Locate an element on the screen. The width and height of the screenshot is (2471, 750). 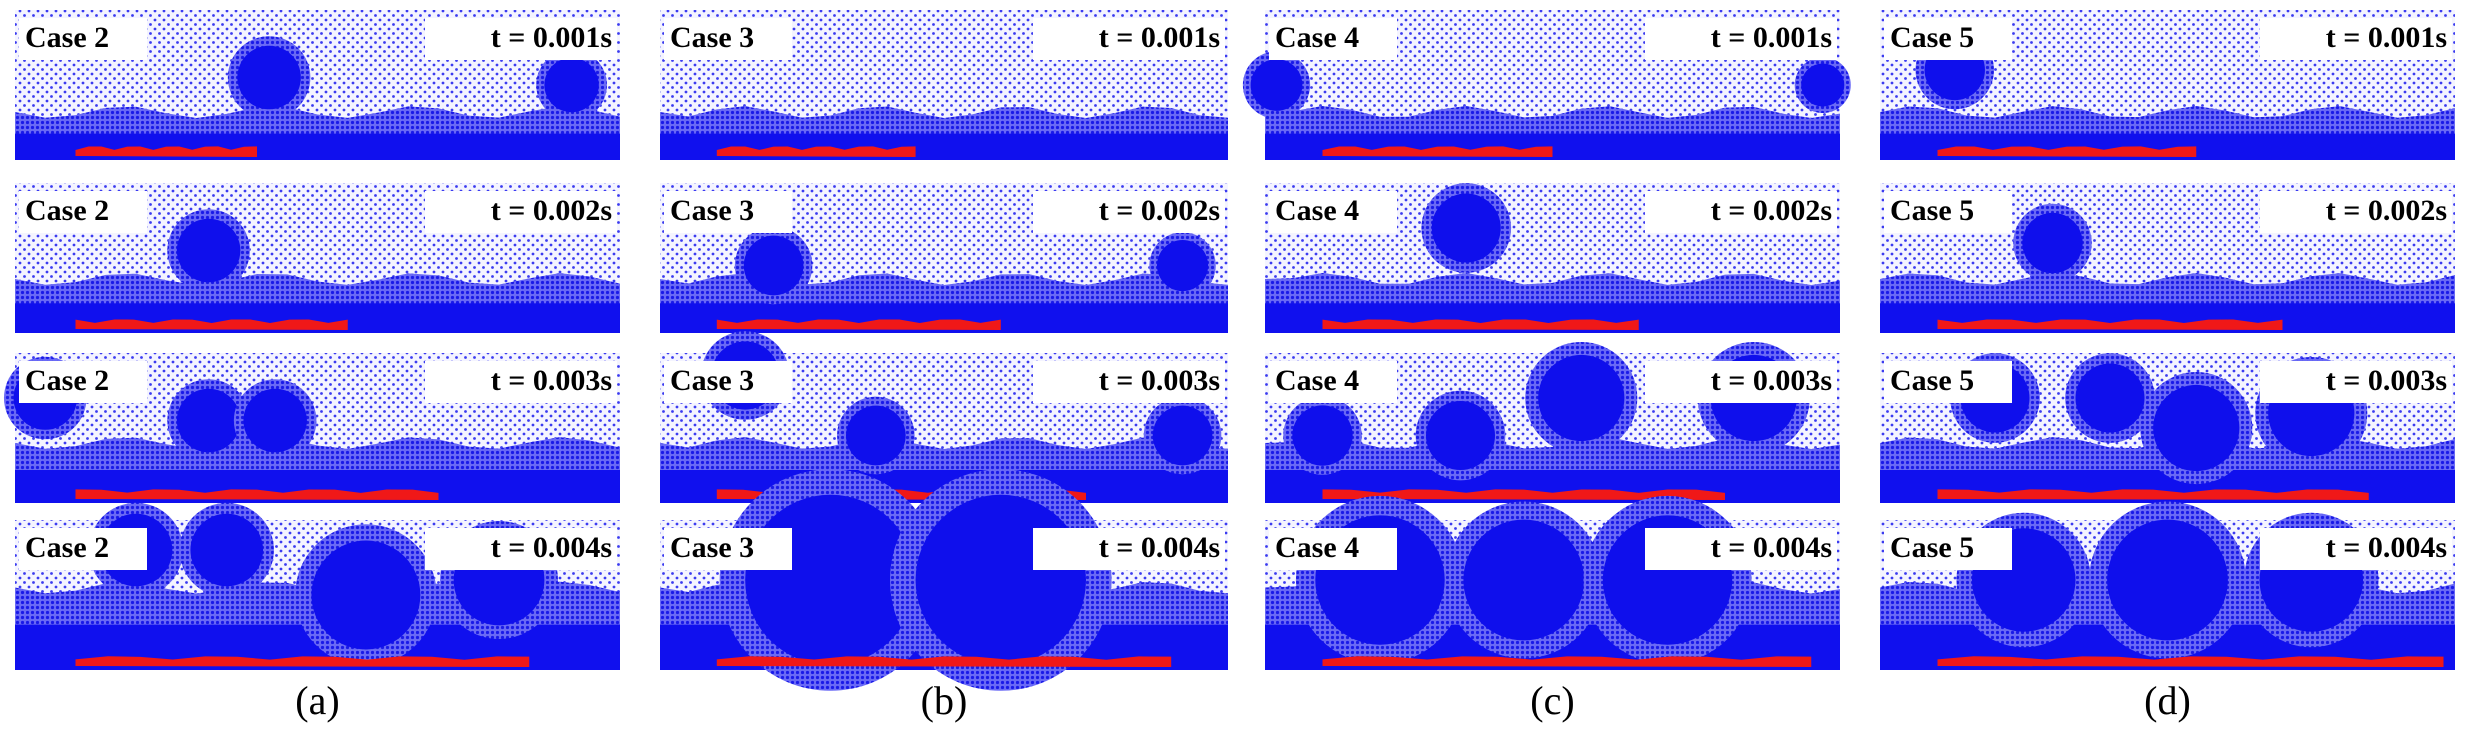
simulation-panel: Case 5 t = 0.002s is located at coordinates (2167, 258).